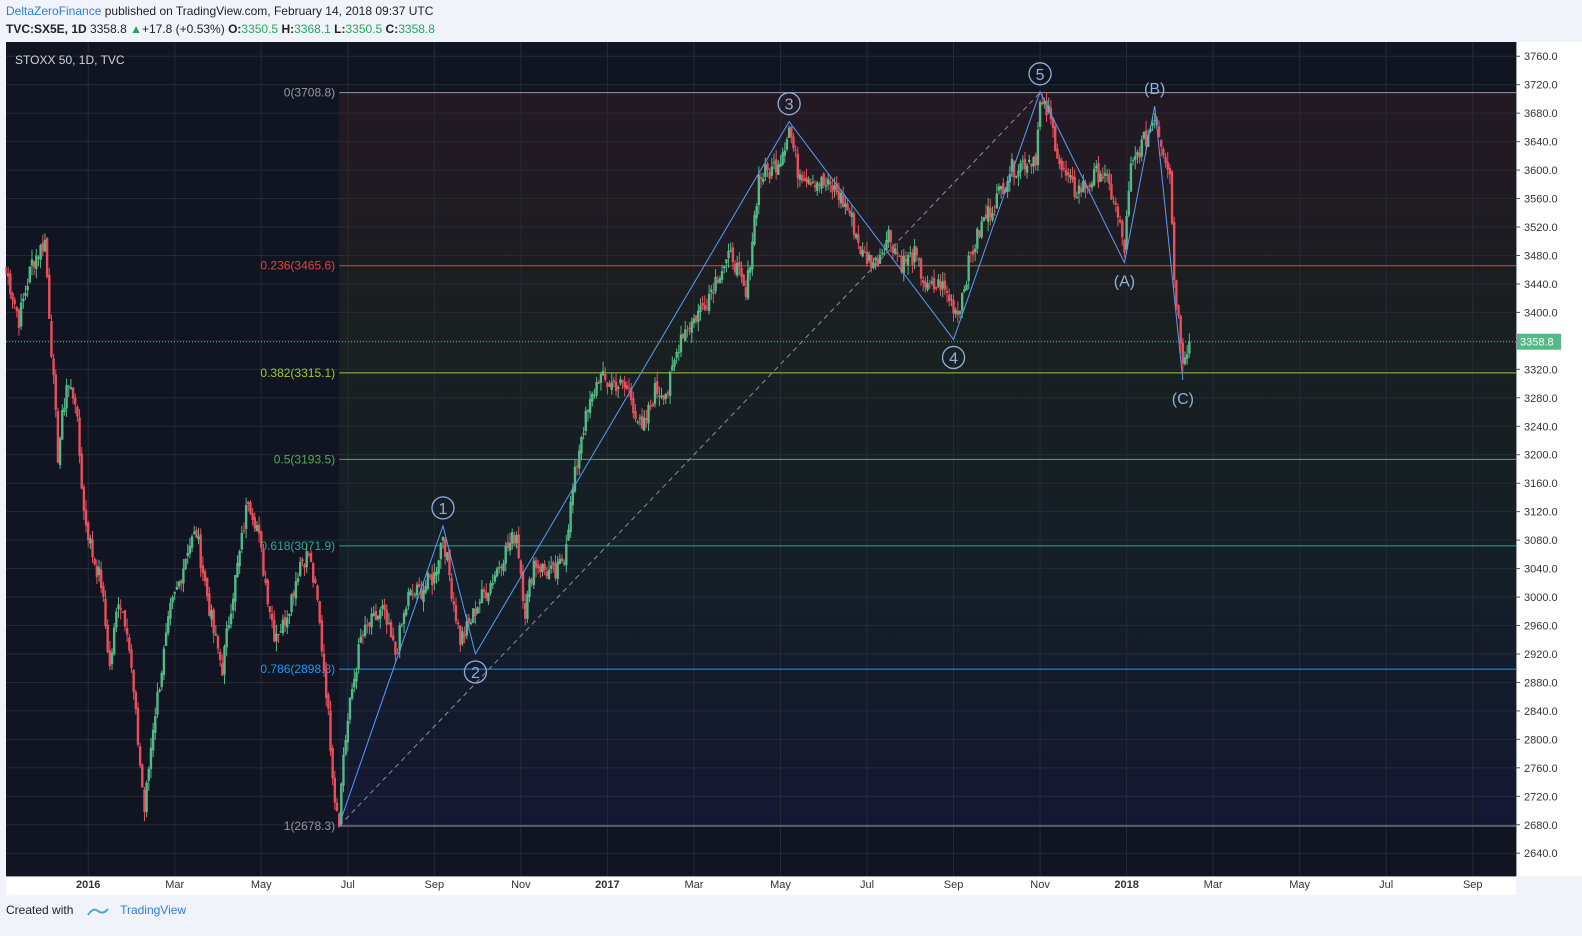  What do you see at coordinates (1541, 541) in the screenshot?
I see `price-tick-label: 3080.0` at bounding box center [1541, 541].